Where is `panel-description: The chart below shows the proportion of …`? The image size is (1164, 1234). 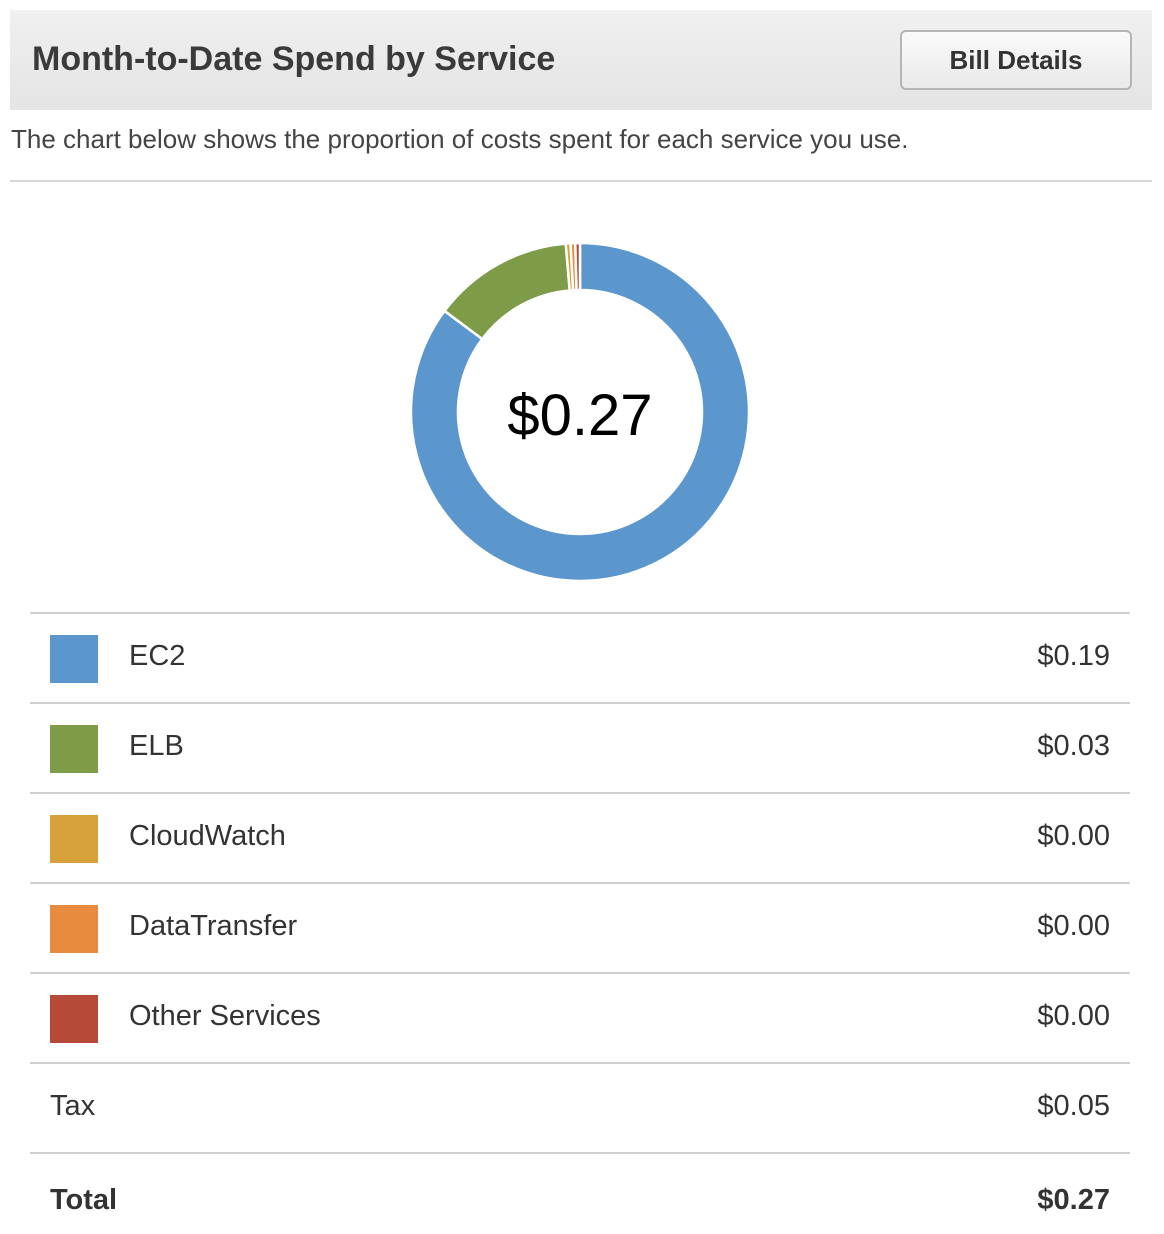 panel-description: The chart below shows the proportion of … is located at coordinates (460, 139).